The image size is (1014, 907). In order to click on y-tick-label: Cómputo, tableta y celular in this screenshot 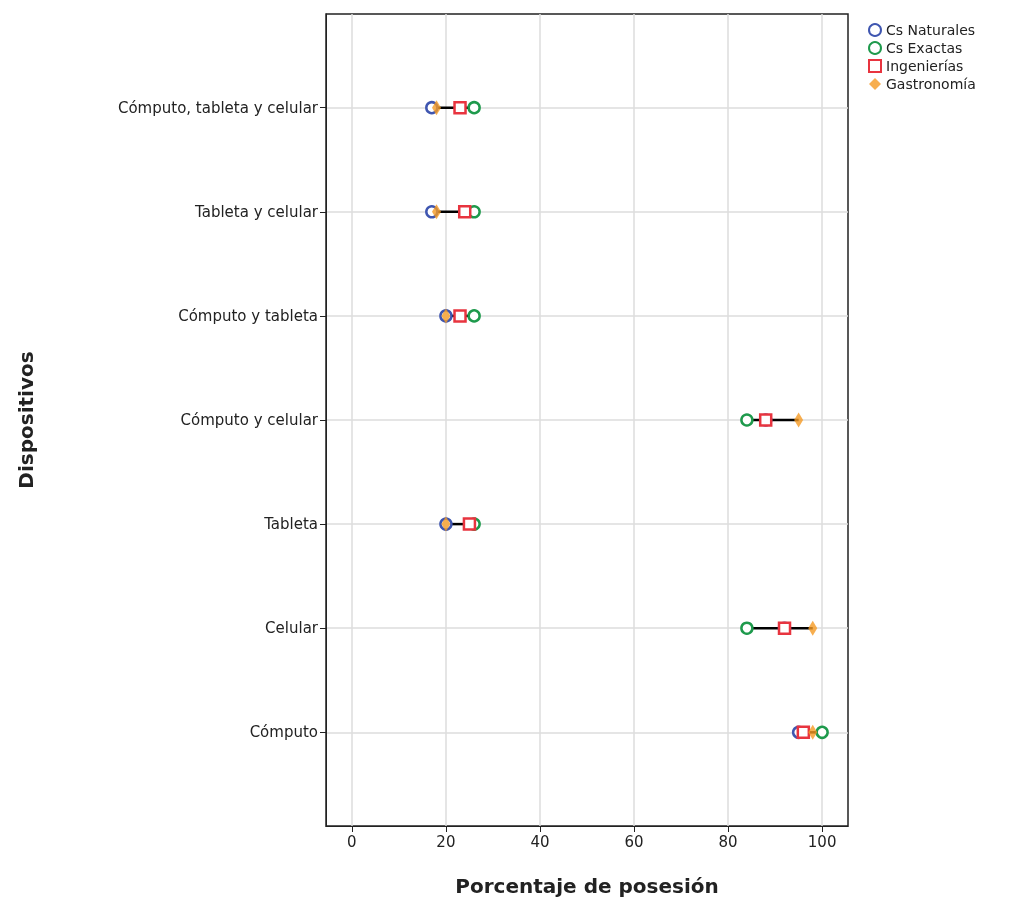, I will do `click(218, 107)`.